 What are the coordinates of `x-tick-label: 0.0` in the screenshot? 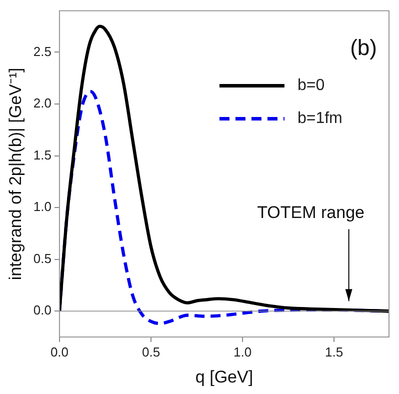 It's located at (59, 352).